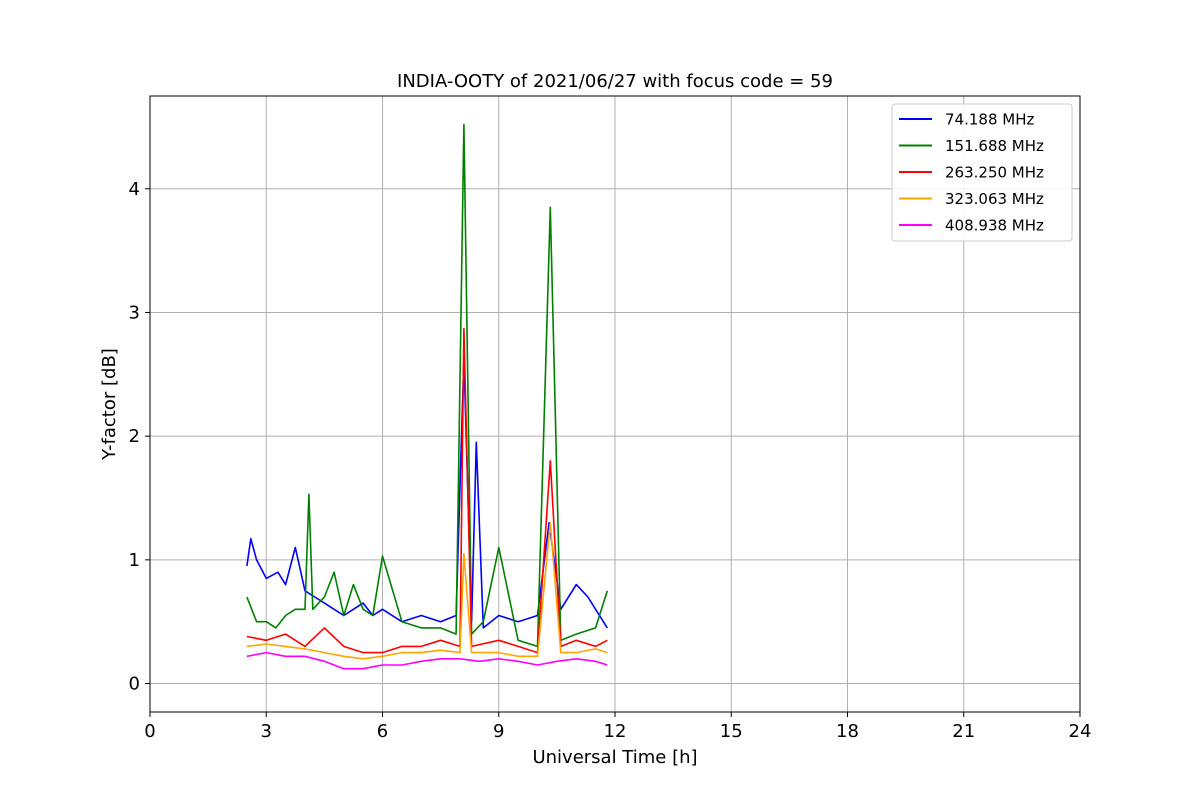 Image resolution: width=1200 pixels, height=800 pixels. I want to click on x-tick-label: 9, so click(498, 731).